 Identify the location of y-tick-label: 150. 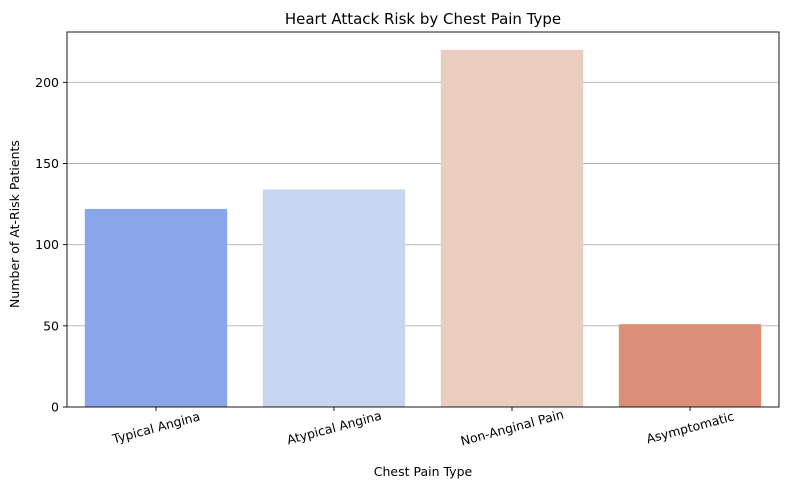
(47, 163).